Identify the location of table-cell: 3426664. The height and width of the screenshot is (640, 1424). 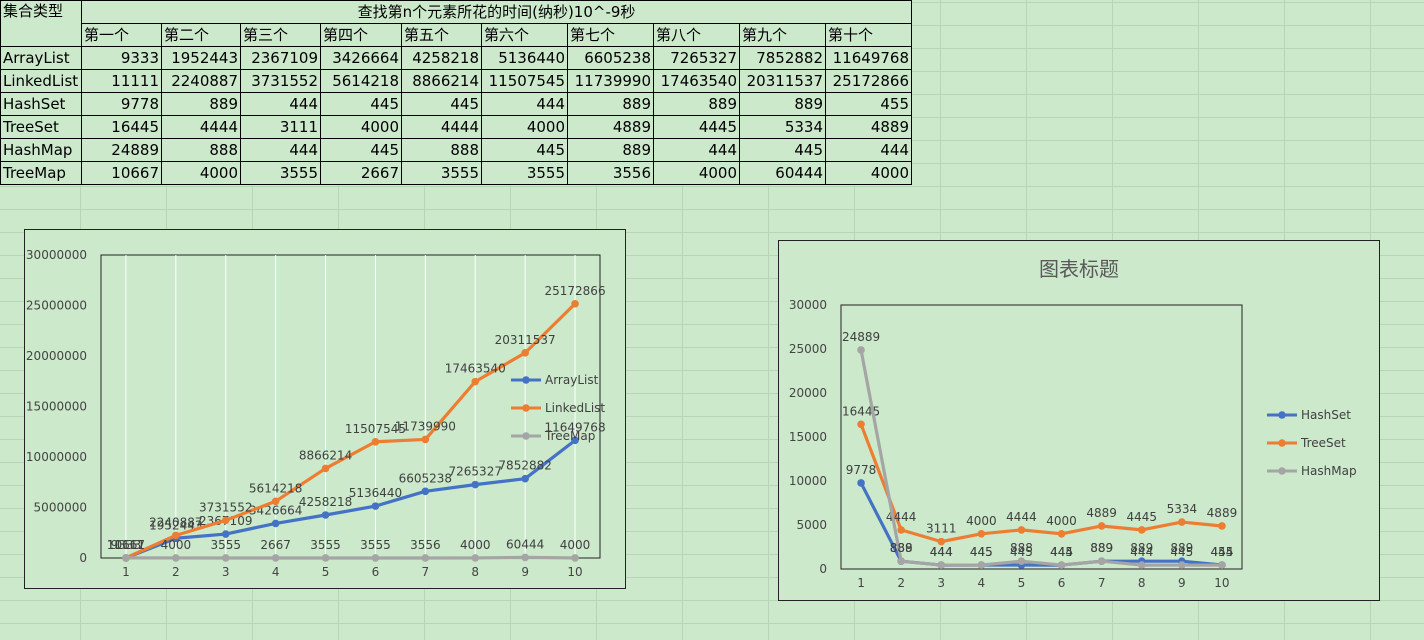
(361, 58).